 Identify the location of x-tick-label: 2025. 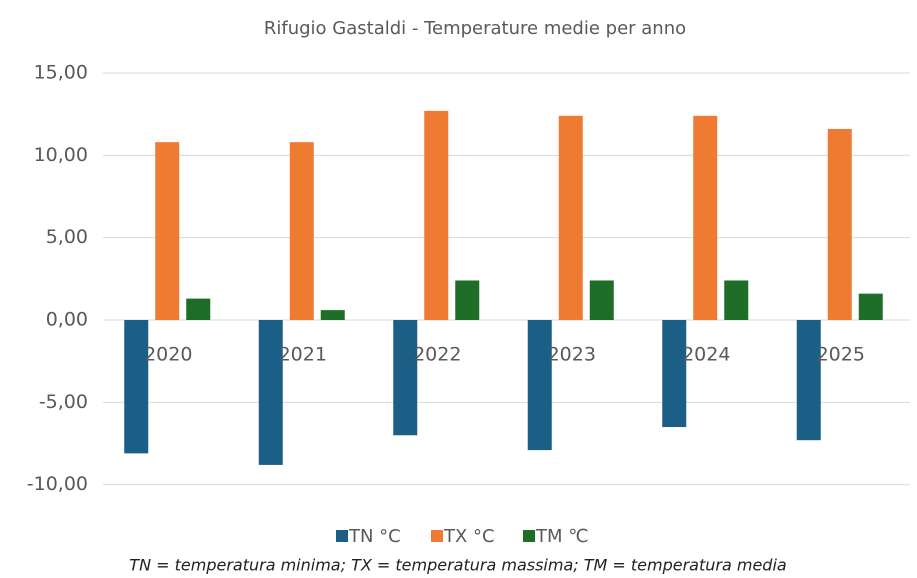
(841, 355).